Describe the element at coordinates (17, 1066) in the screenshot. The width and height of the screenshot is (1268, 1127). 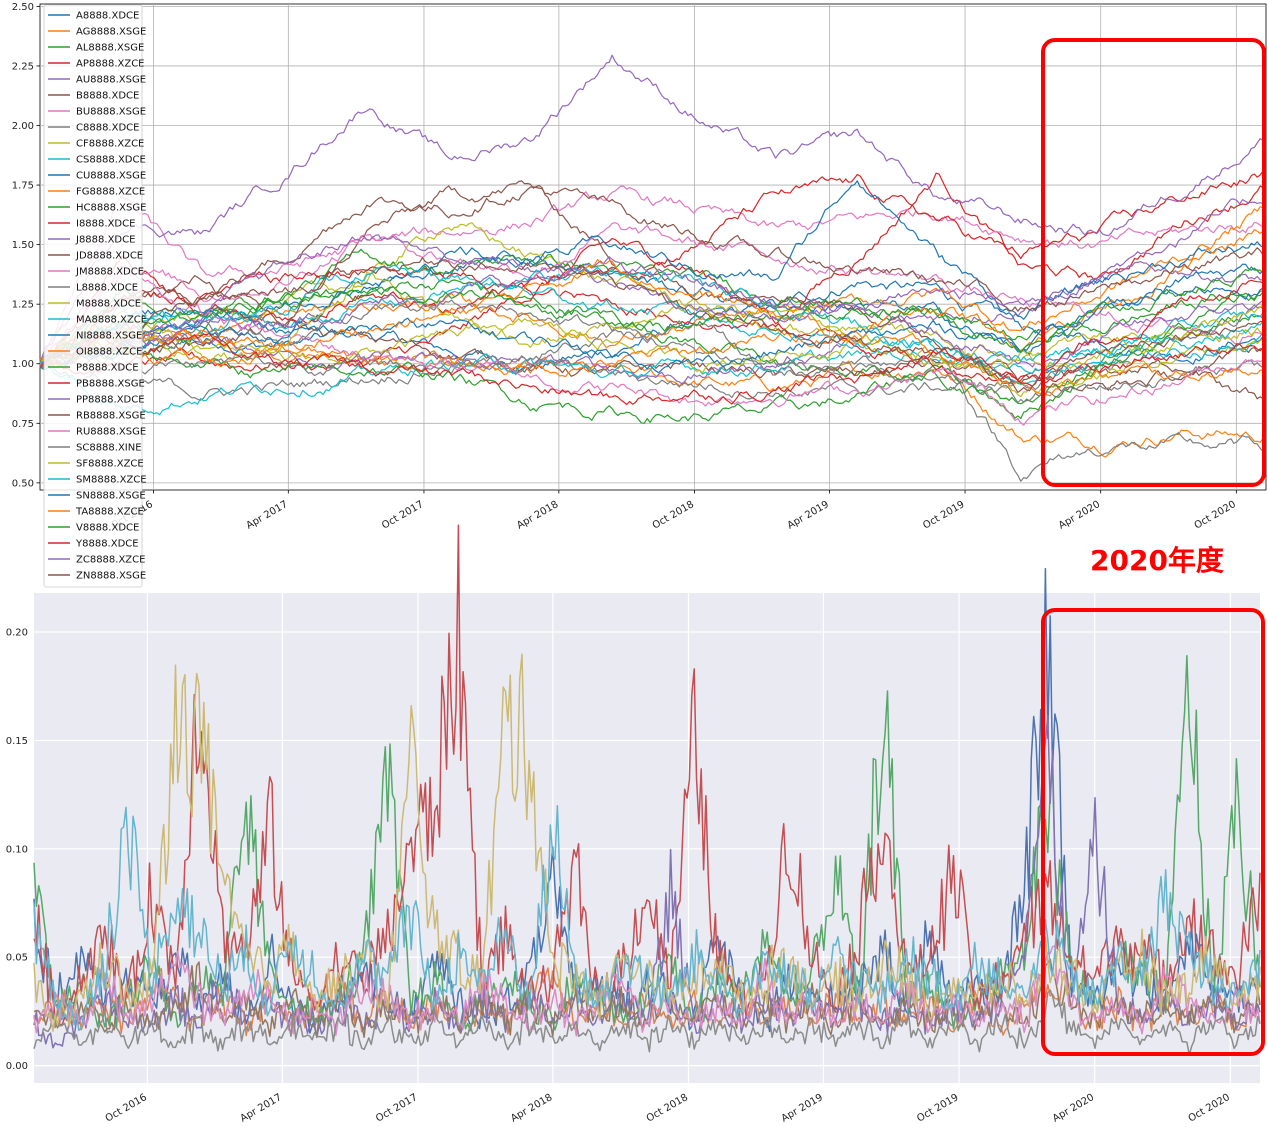
I see `y-tick-label: 0.00` at that location.